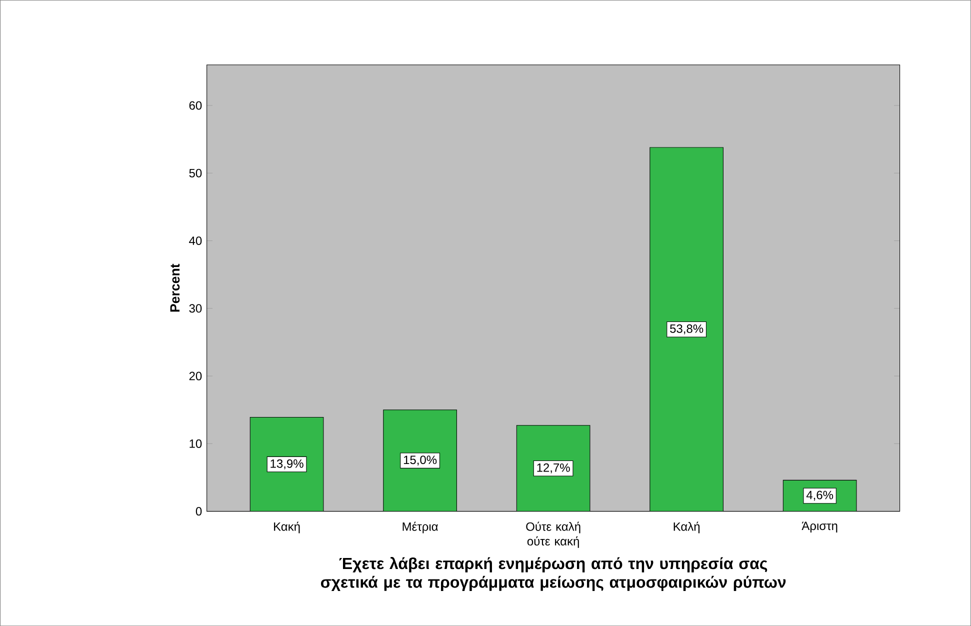 The height and width of the screenshot is (626, 971). I want to click on data-label: 53,8%, so click(687, 329).